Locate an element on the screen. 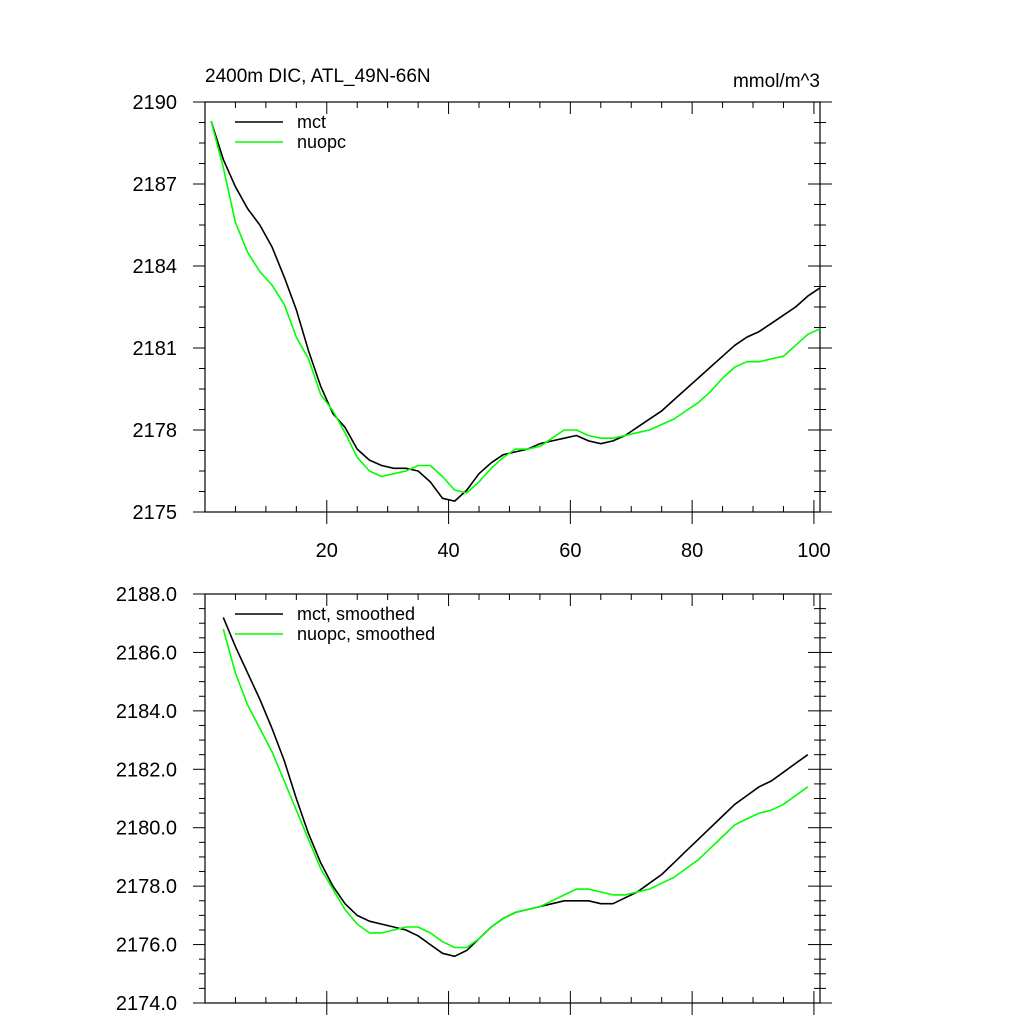 The height and width of the screenshot is (1024, 1024). y-tick-label: 2184 is located at coordinates (155, 267).